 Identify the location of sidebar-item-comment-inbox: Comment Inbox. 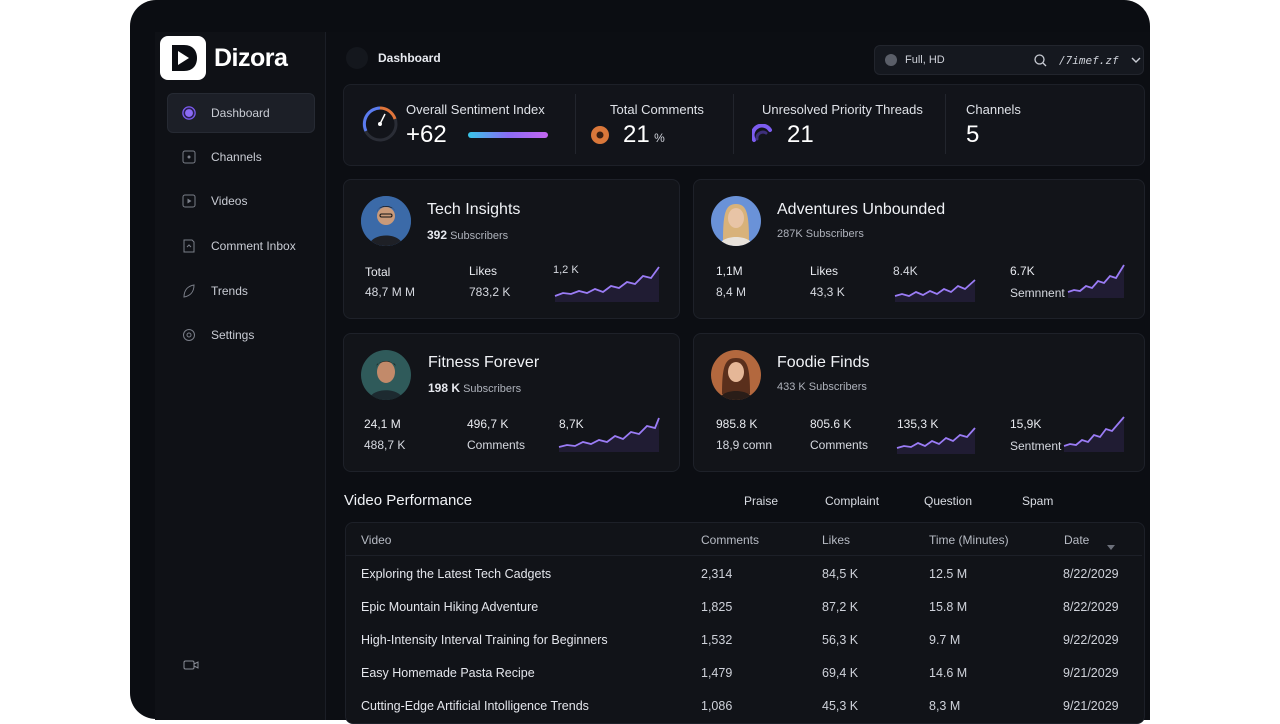
(240, 246).